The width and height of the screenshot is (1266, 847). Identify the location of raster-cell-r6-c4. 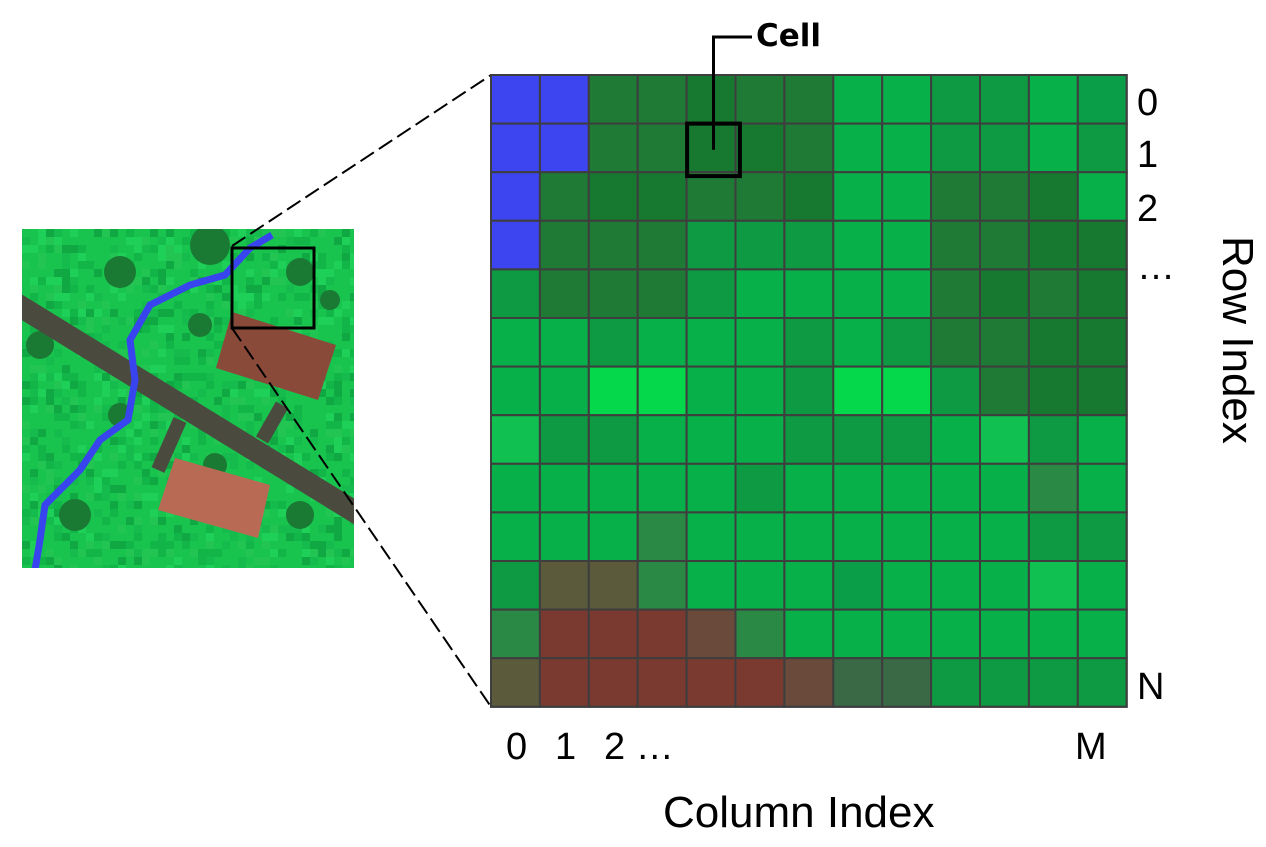
(711, 391).